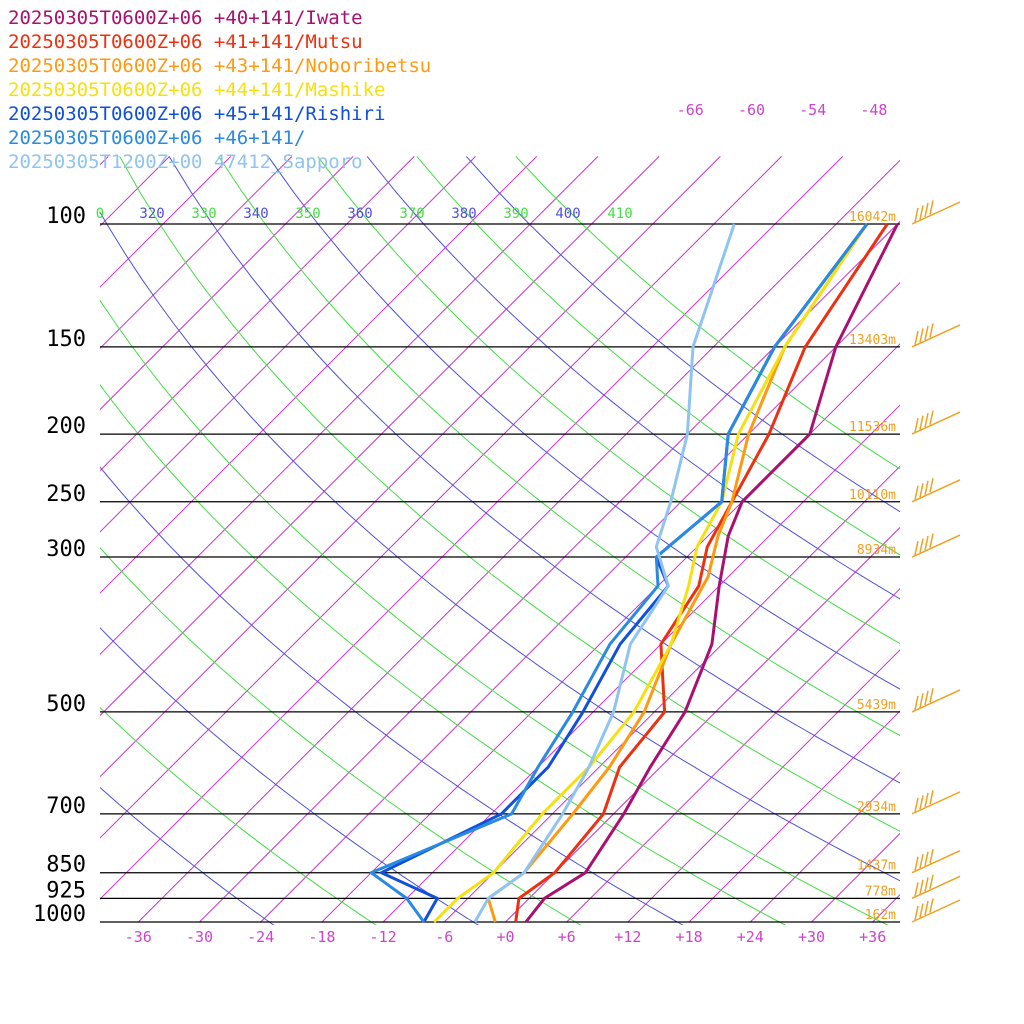 Image resolution: width=1024 pixels, height=1024 pixels. What do you see at coordinates (203, 214) in the screenshot?
I see `theta-label: 330` at bounding box center [203, 214].